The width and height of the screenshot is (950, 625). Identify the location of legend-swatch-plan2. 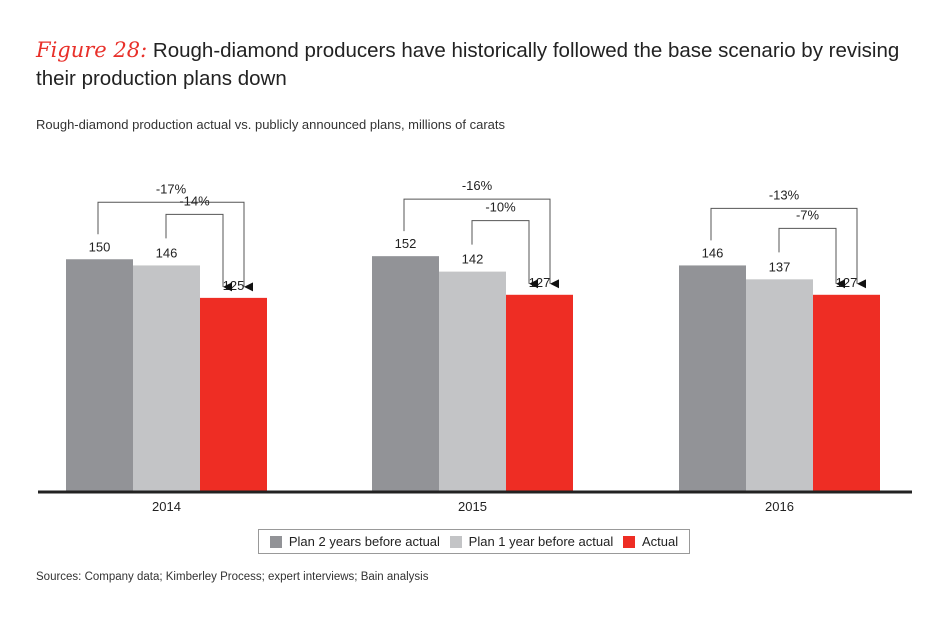
(275, 541).